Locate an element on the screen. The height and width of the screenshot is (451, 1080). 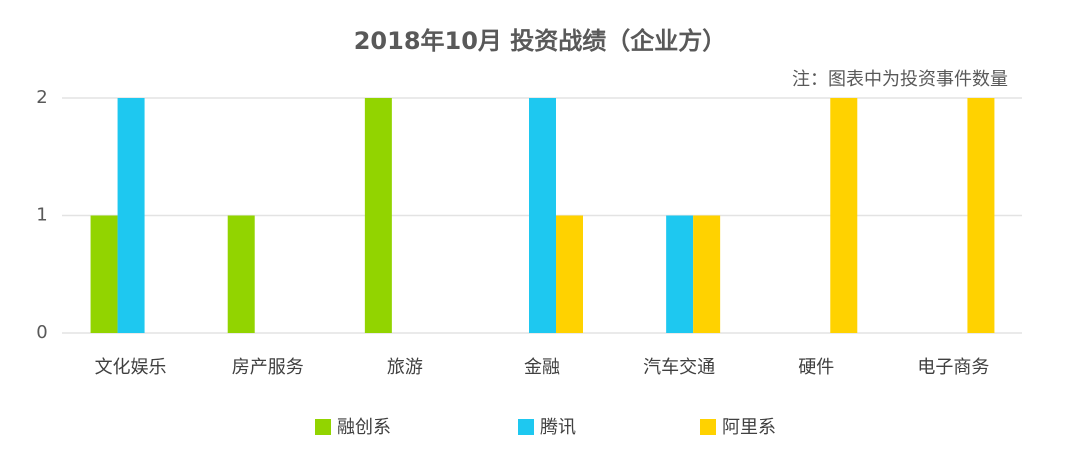
y-tick-label: 1 is located at coordinates (41, 215).